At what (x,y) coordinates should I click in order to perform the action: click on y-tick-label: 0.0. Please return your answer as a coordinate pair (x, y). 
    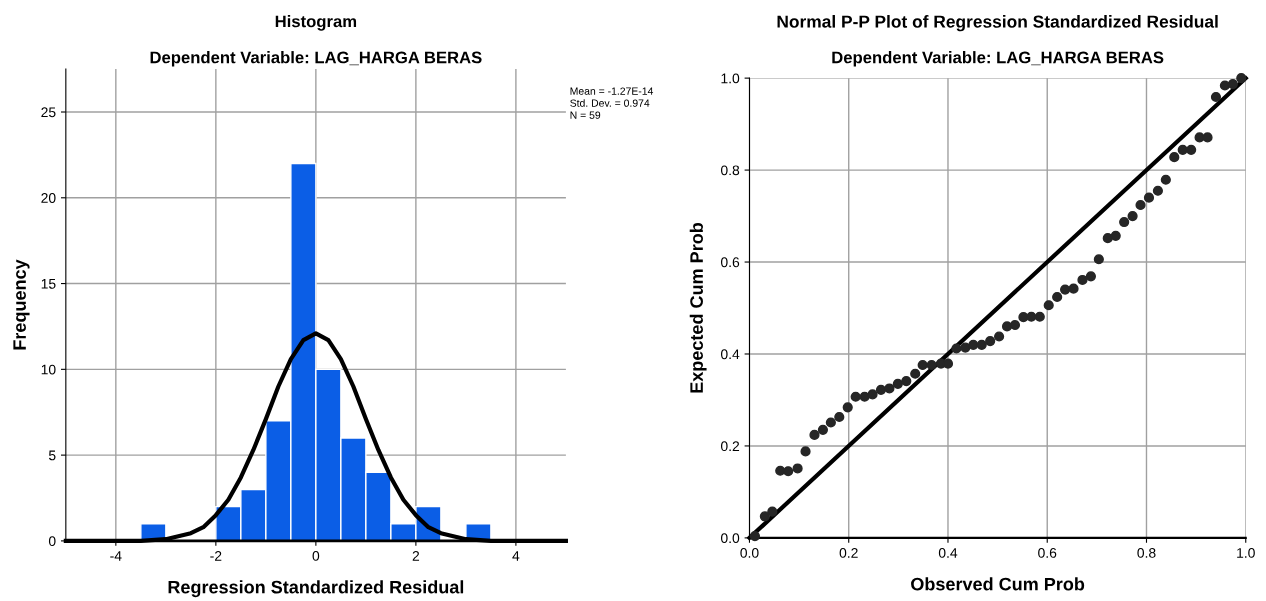
    Looking at the image, I should click on (730, 538).